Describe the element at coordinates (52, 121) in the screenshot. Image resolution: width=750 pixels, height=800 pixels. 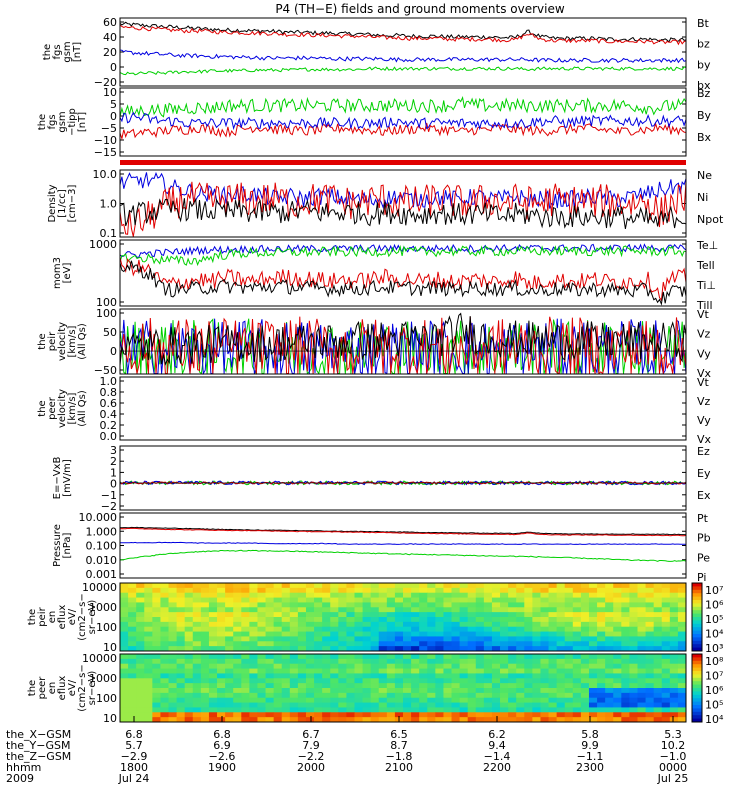
I see `y-label-line: fgs` at that location.